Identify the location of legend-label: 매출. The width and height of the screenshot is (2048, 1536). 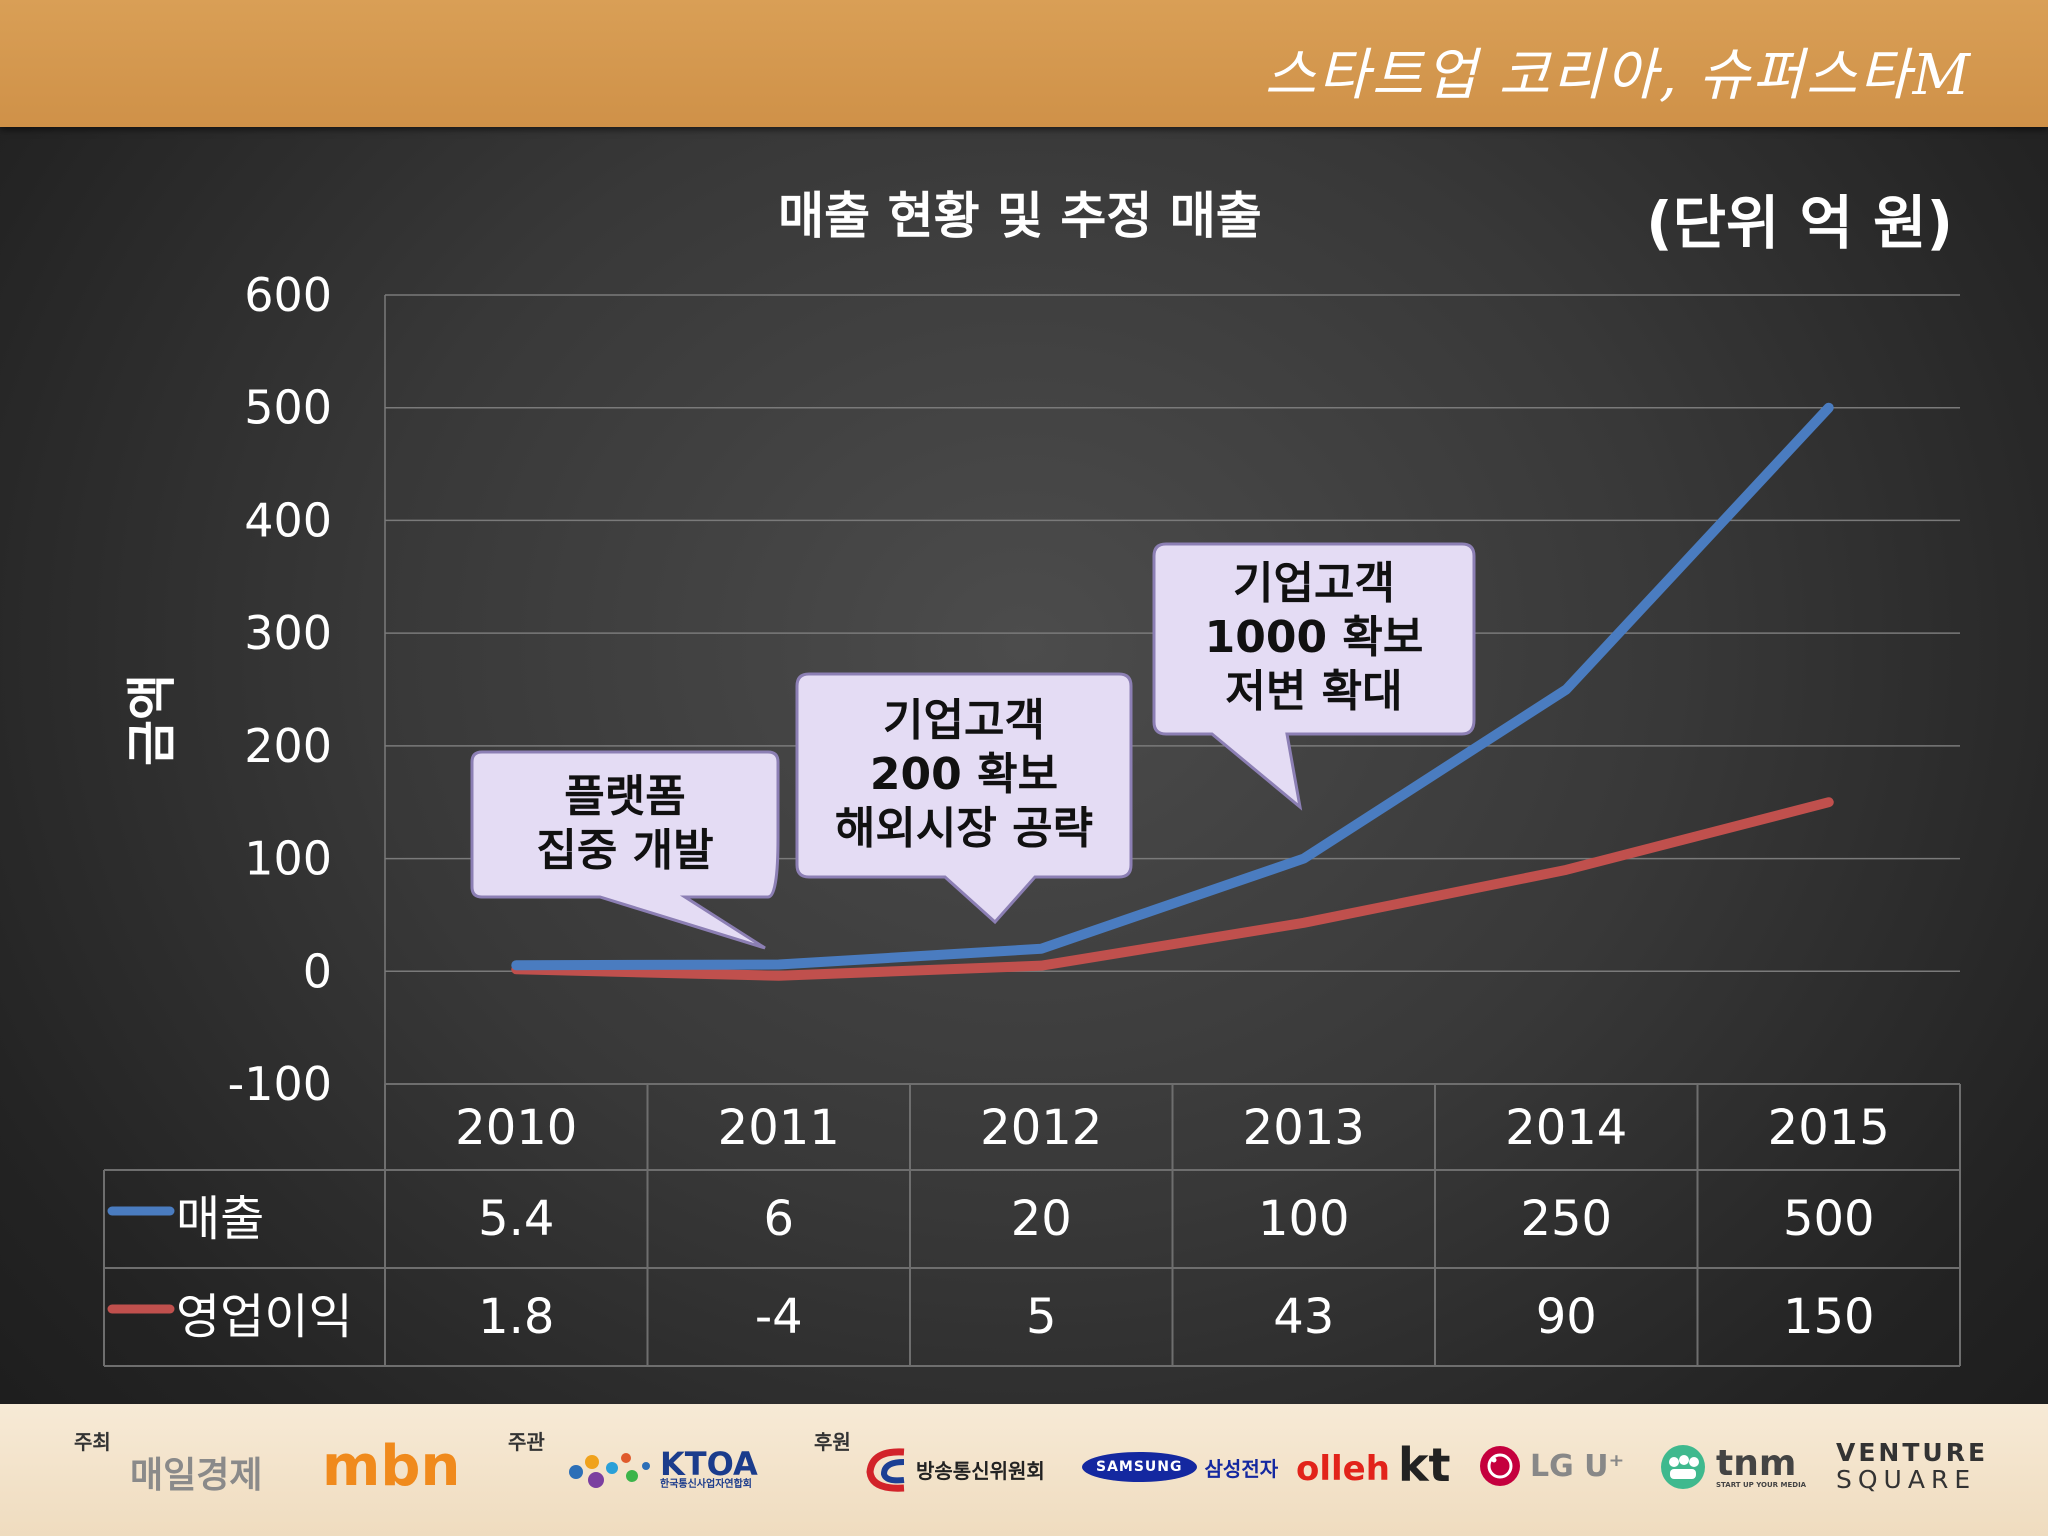
(220, 1219).